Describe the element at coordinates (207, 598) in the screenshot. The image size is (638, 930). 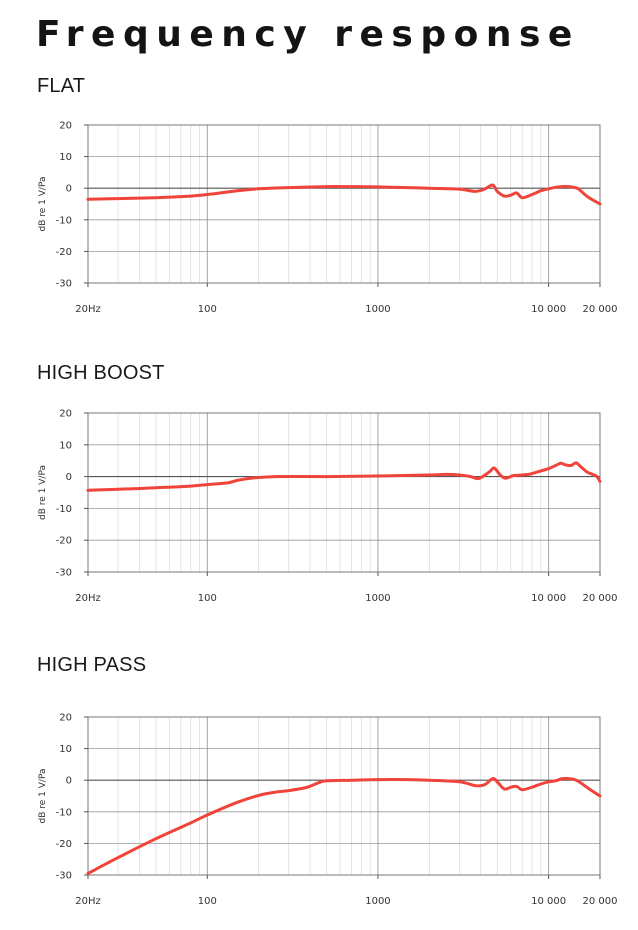
I see `chart-1-xtick-label: 100` at that location.